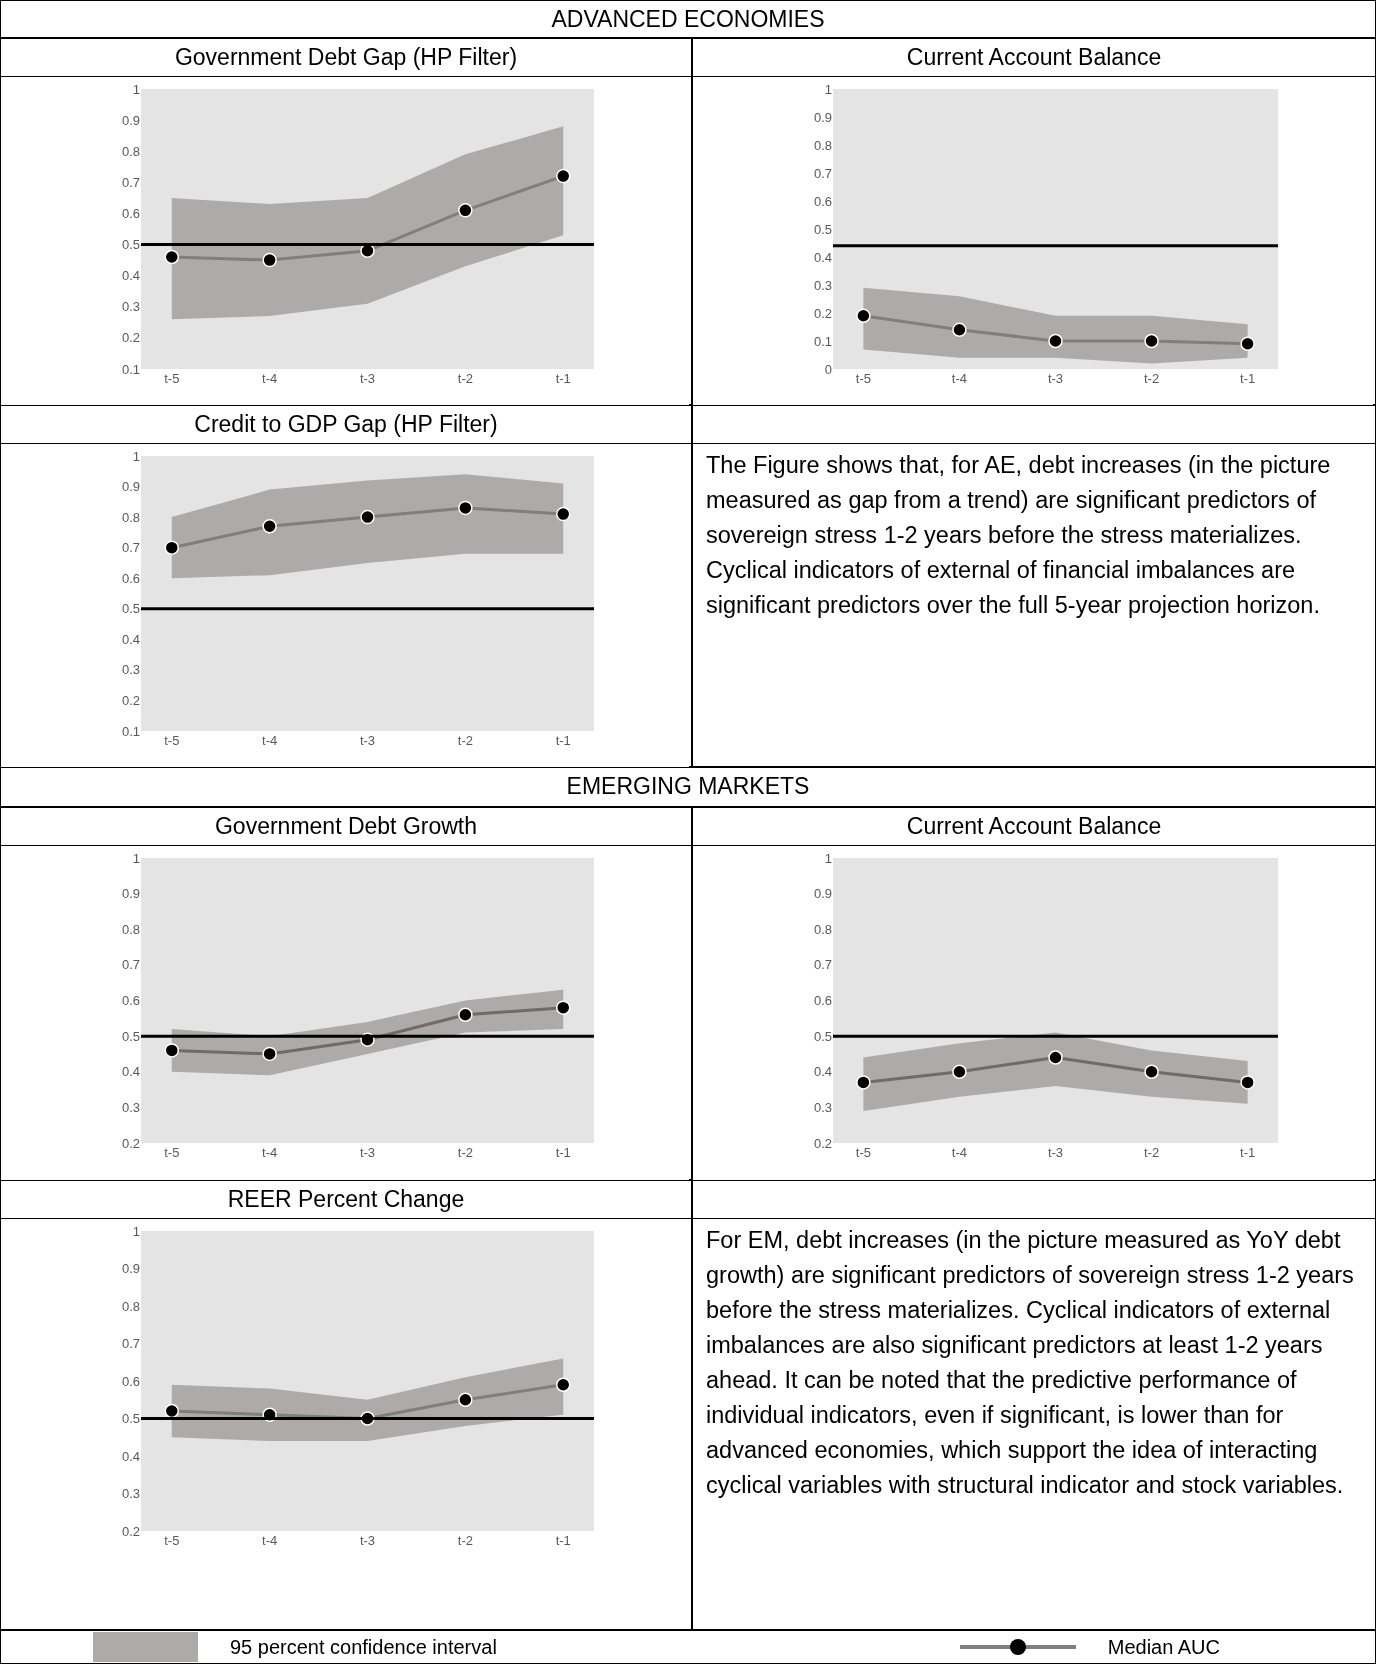 This screenshot has width=1380, height=1664. I want to click on chart-title: Government Debt Growth, so click(346, 827).